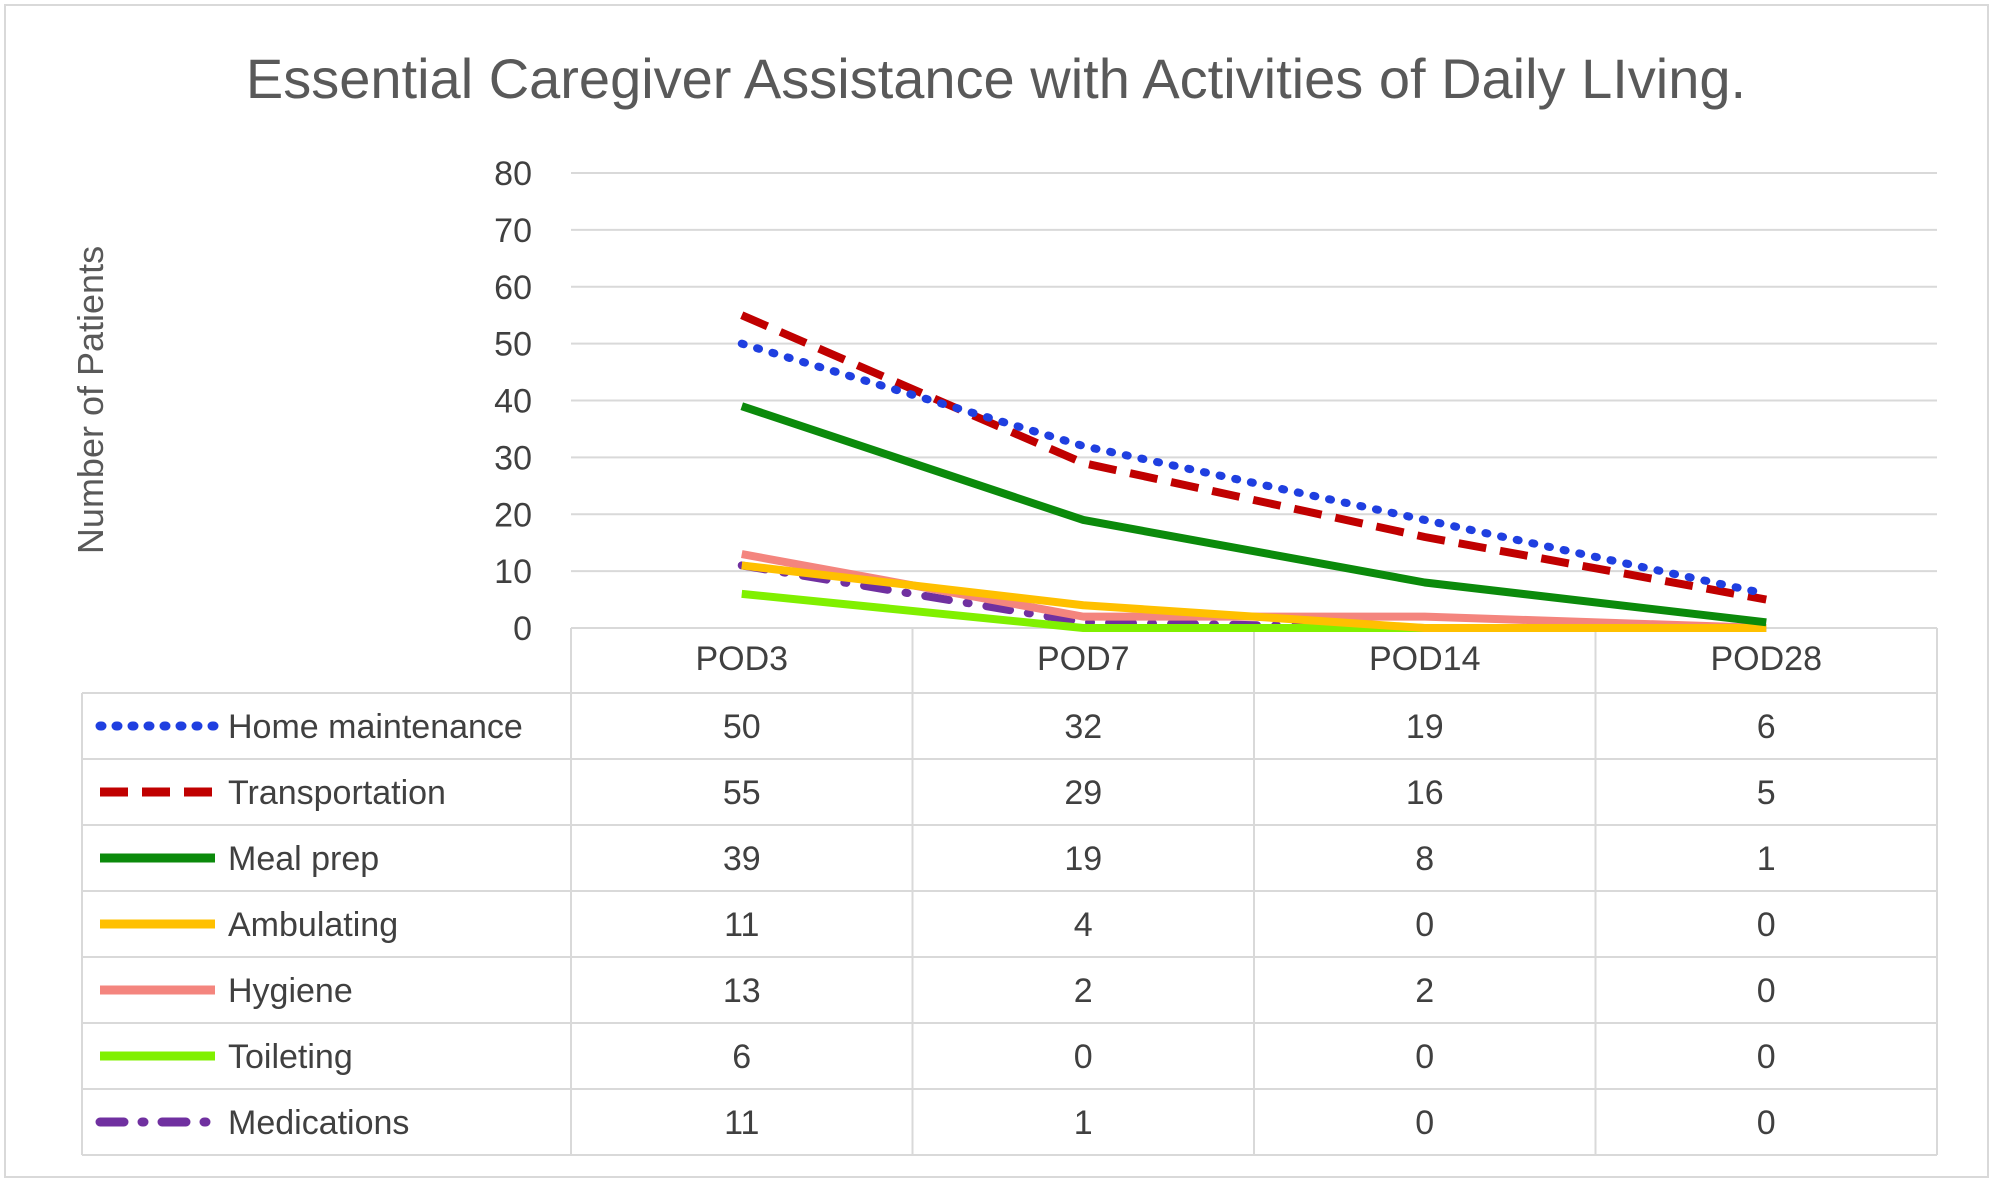  I want to click on table-value: 29, so click(1083, 793).